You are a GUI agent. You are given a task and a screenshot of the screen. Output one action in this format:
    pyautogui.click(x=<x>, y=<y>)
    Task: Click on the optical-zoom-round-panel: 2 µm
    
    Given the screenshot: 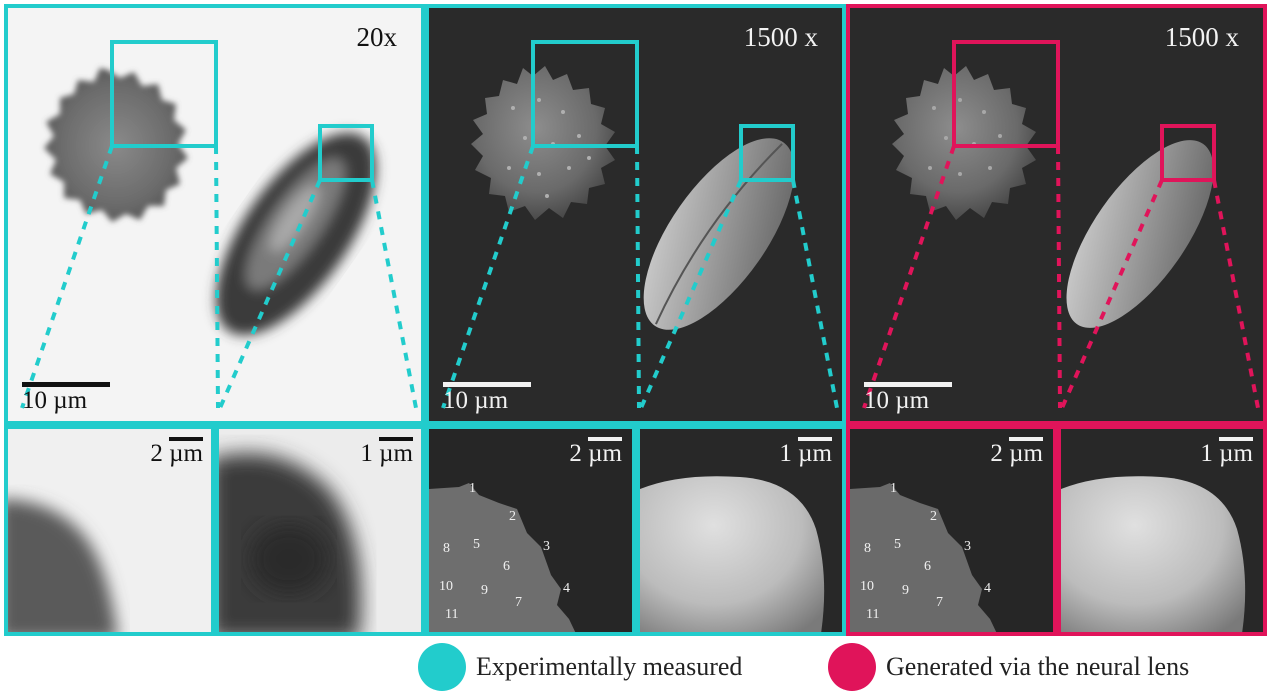 What is the action you would take?
    pyautogui.click(x=109, y=530)
    